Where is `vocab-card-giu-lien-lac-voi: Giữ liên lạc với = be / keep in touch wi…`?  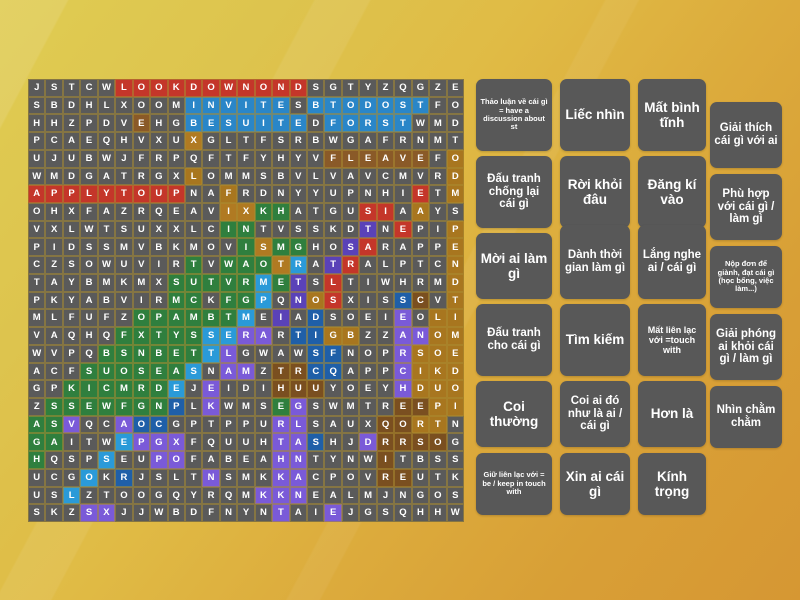
vocab-card-giu-lien-lac-voi: Giữ liên lạc với = be / keep in touch wi… is located at coordinates (514, 484).